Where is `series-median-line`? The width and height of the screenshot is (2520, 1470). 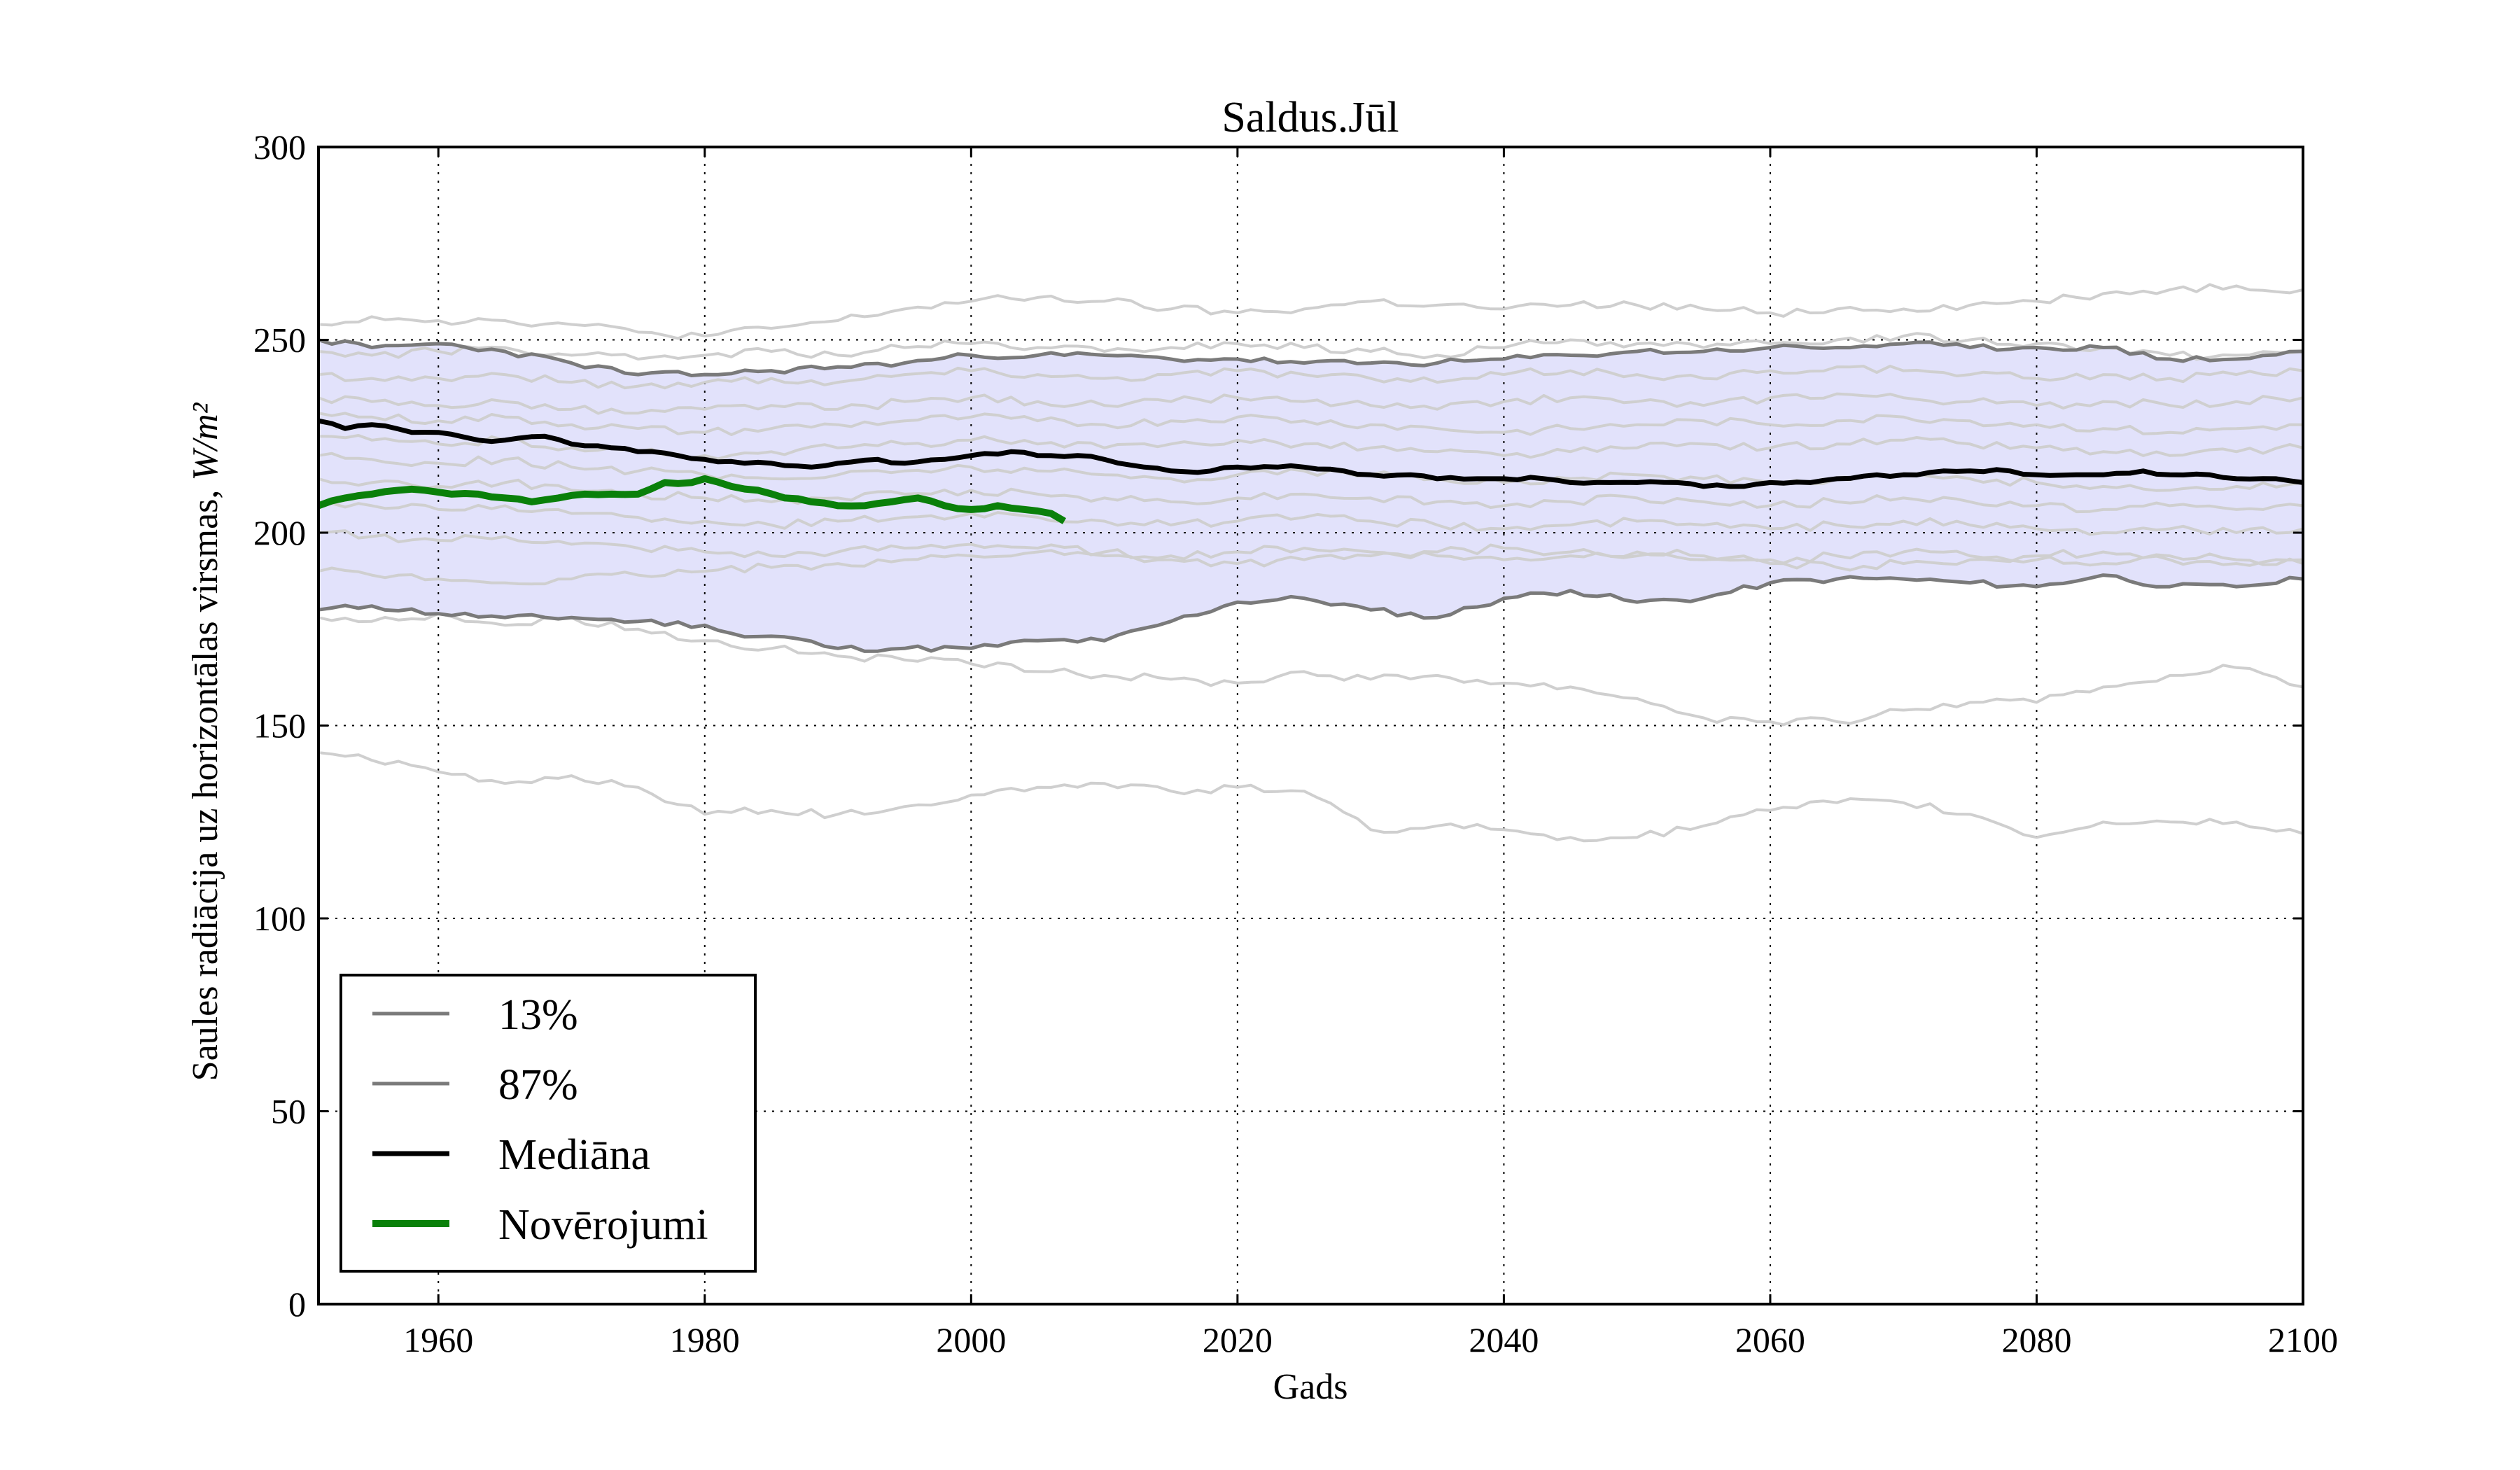 series-median-line is located at coordinates (1311, 453).